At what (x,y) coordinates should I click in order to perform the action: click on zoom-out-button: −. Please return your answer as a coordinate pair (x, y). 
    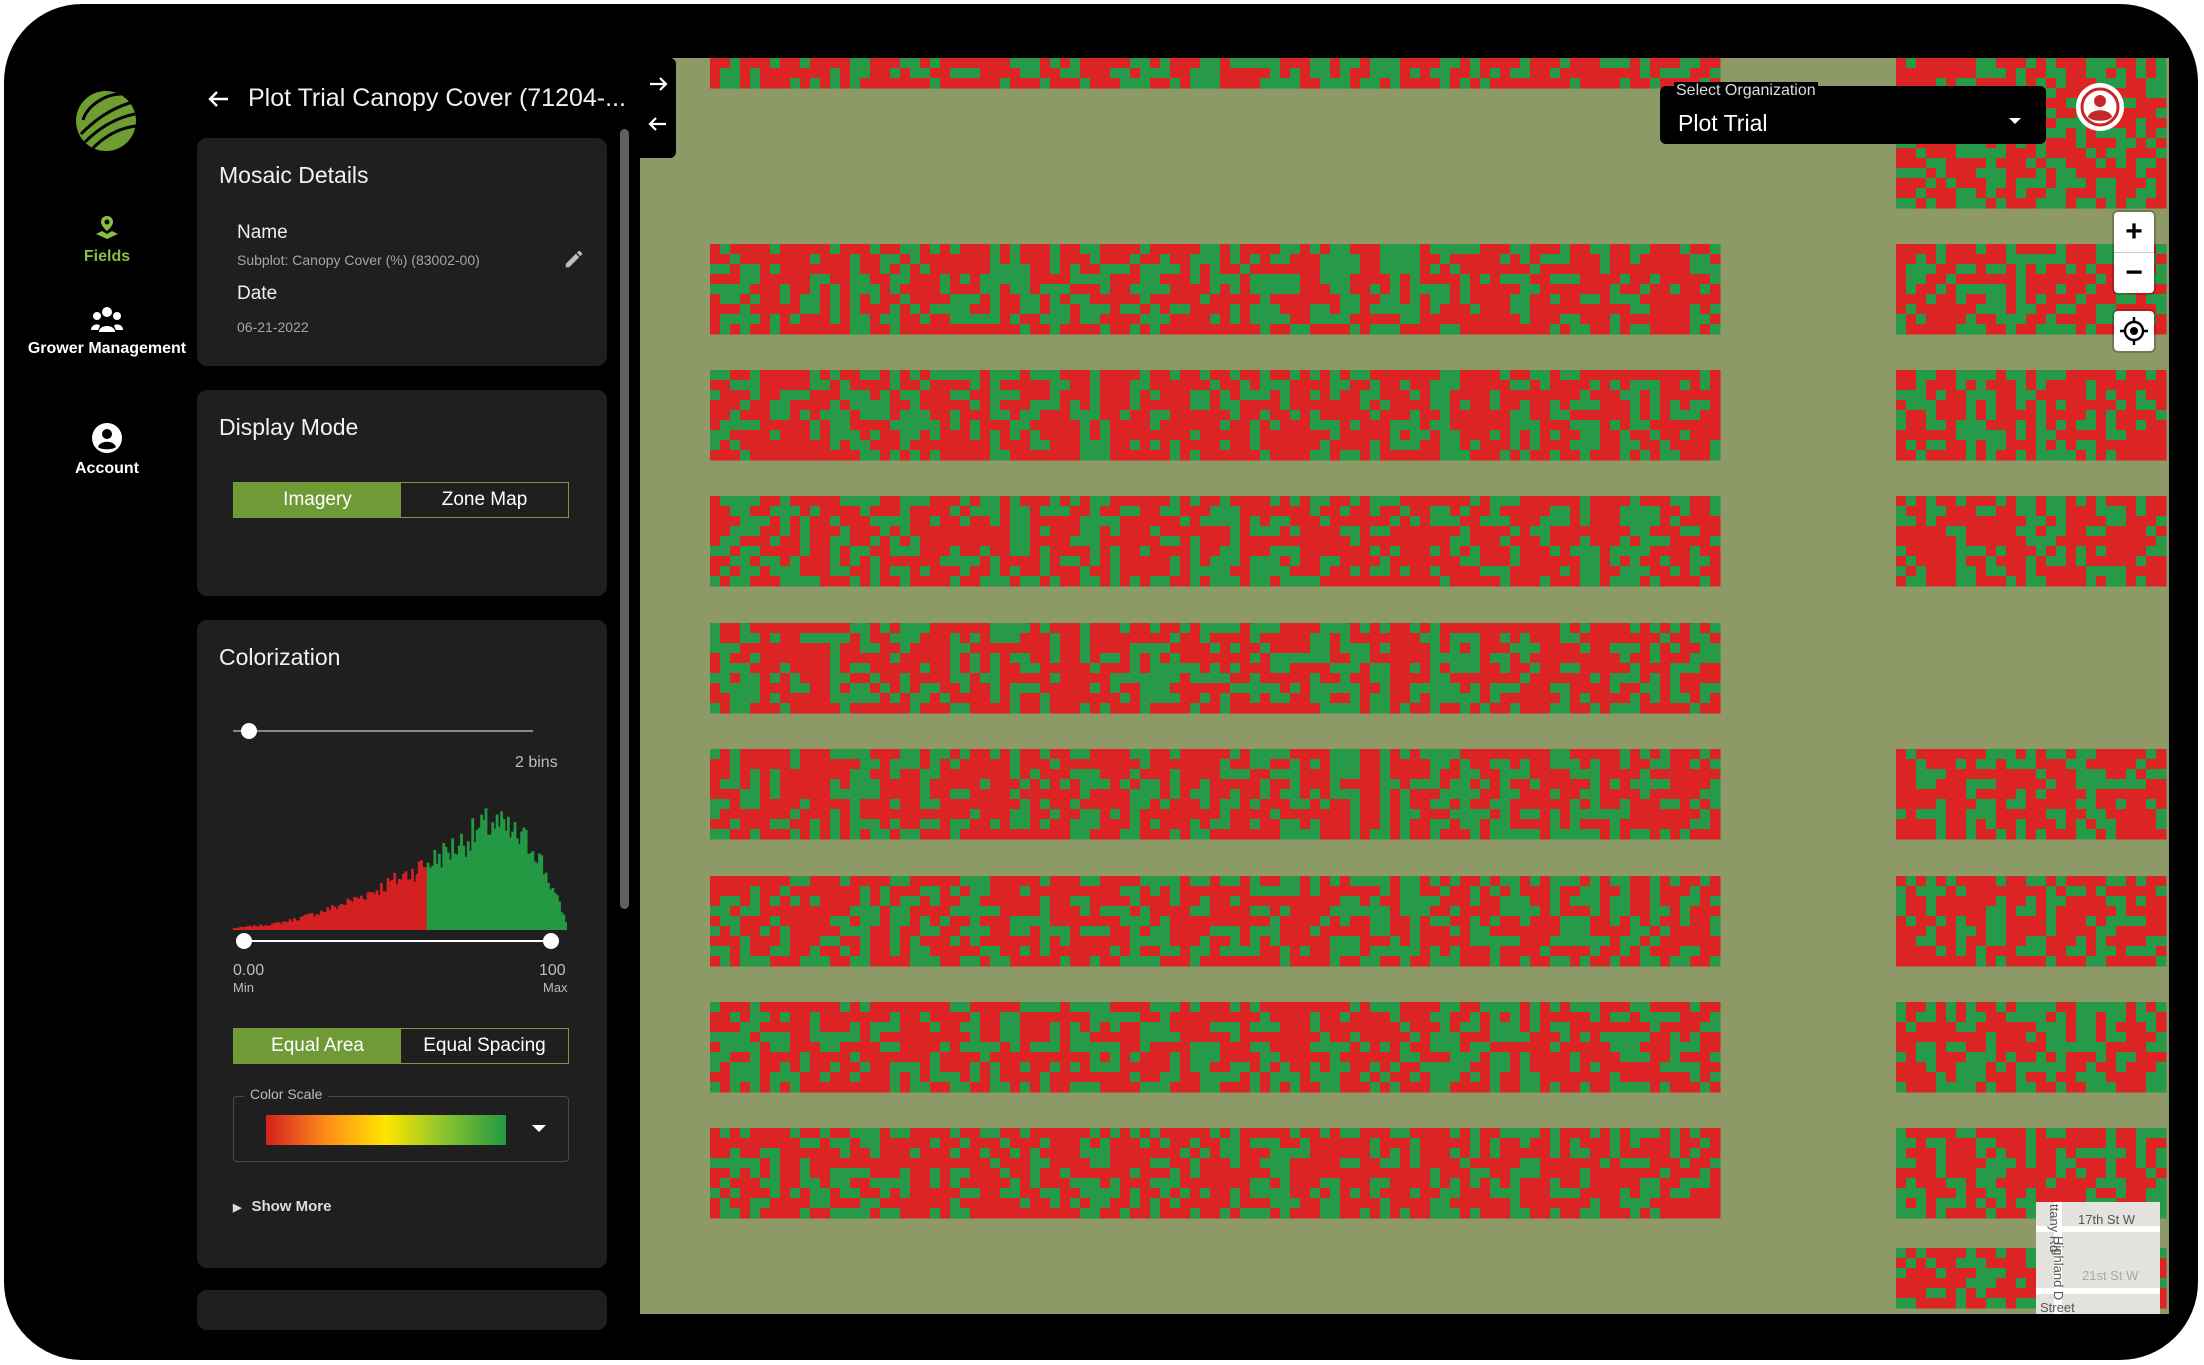
    Looking at the image, I should click on (2134, 272).